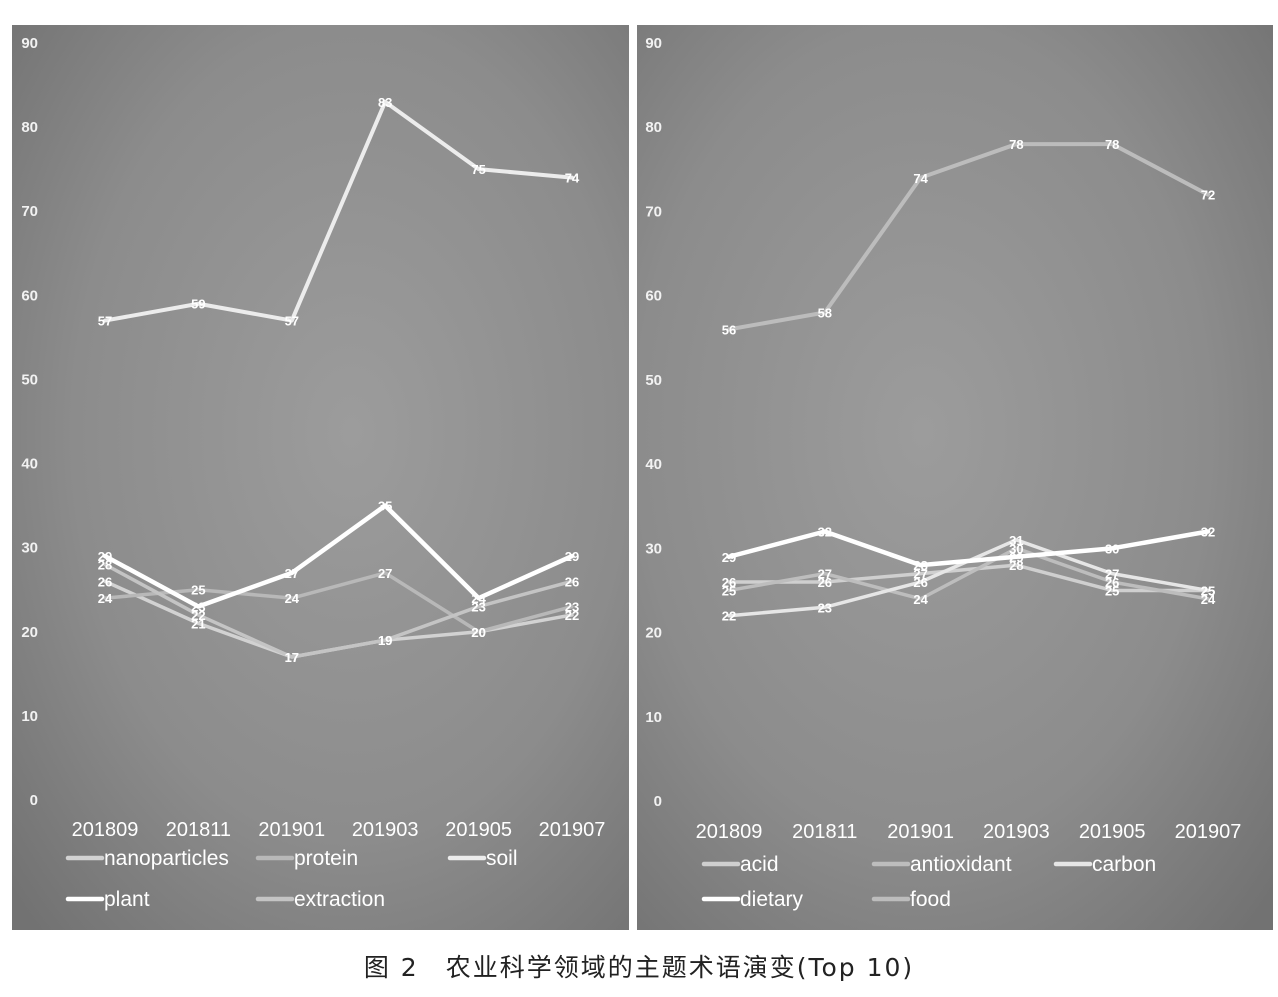 The height and width of the screenshot is (997, 1278). What do you see at coordinates (920, 178) in the screenshot?
I see `data-label-food: 74` at bounding box center [920, 178].